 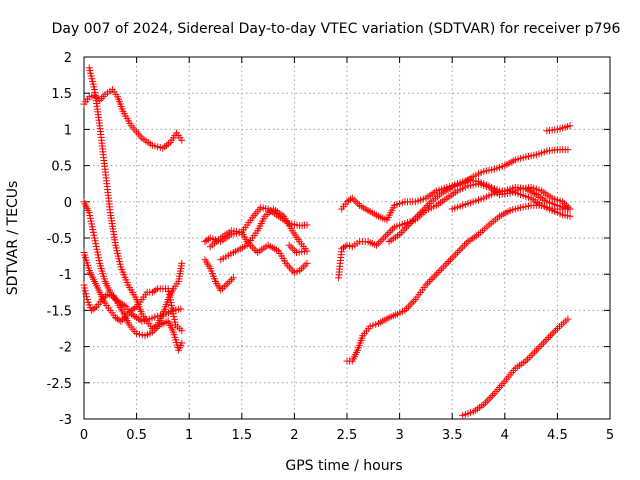 What do you see at coordinates (258, 252) in the screenshot?
I see `series-s8` at bounding box center [258, 252].